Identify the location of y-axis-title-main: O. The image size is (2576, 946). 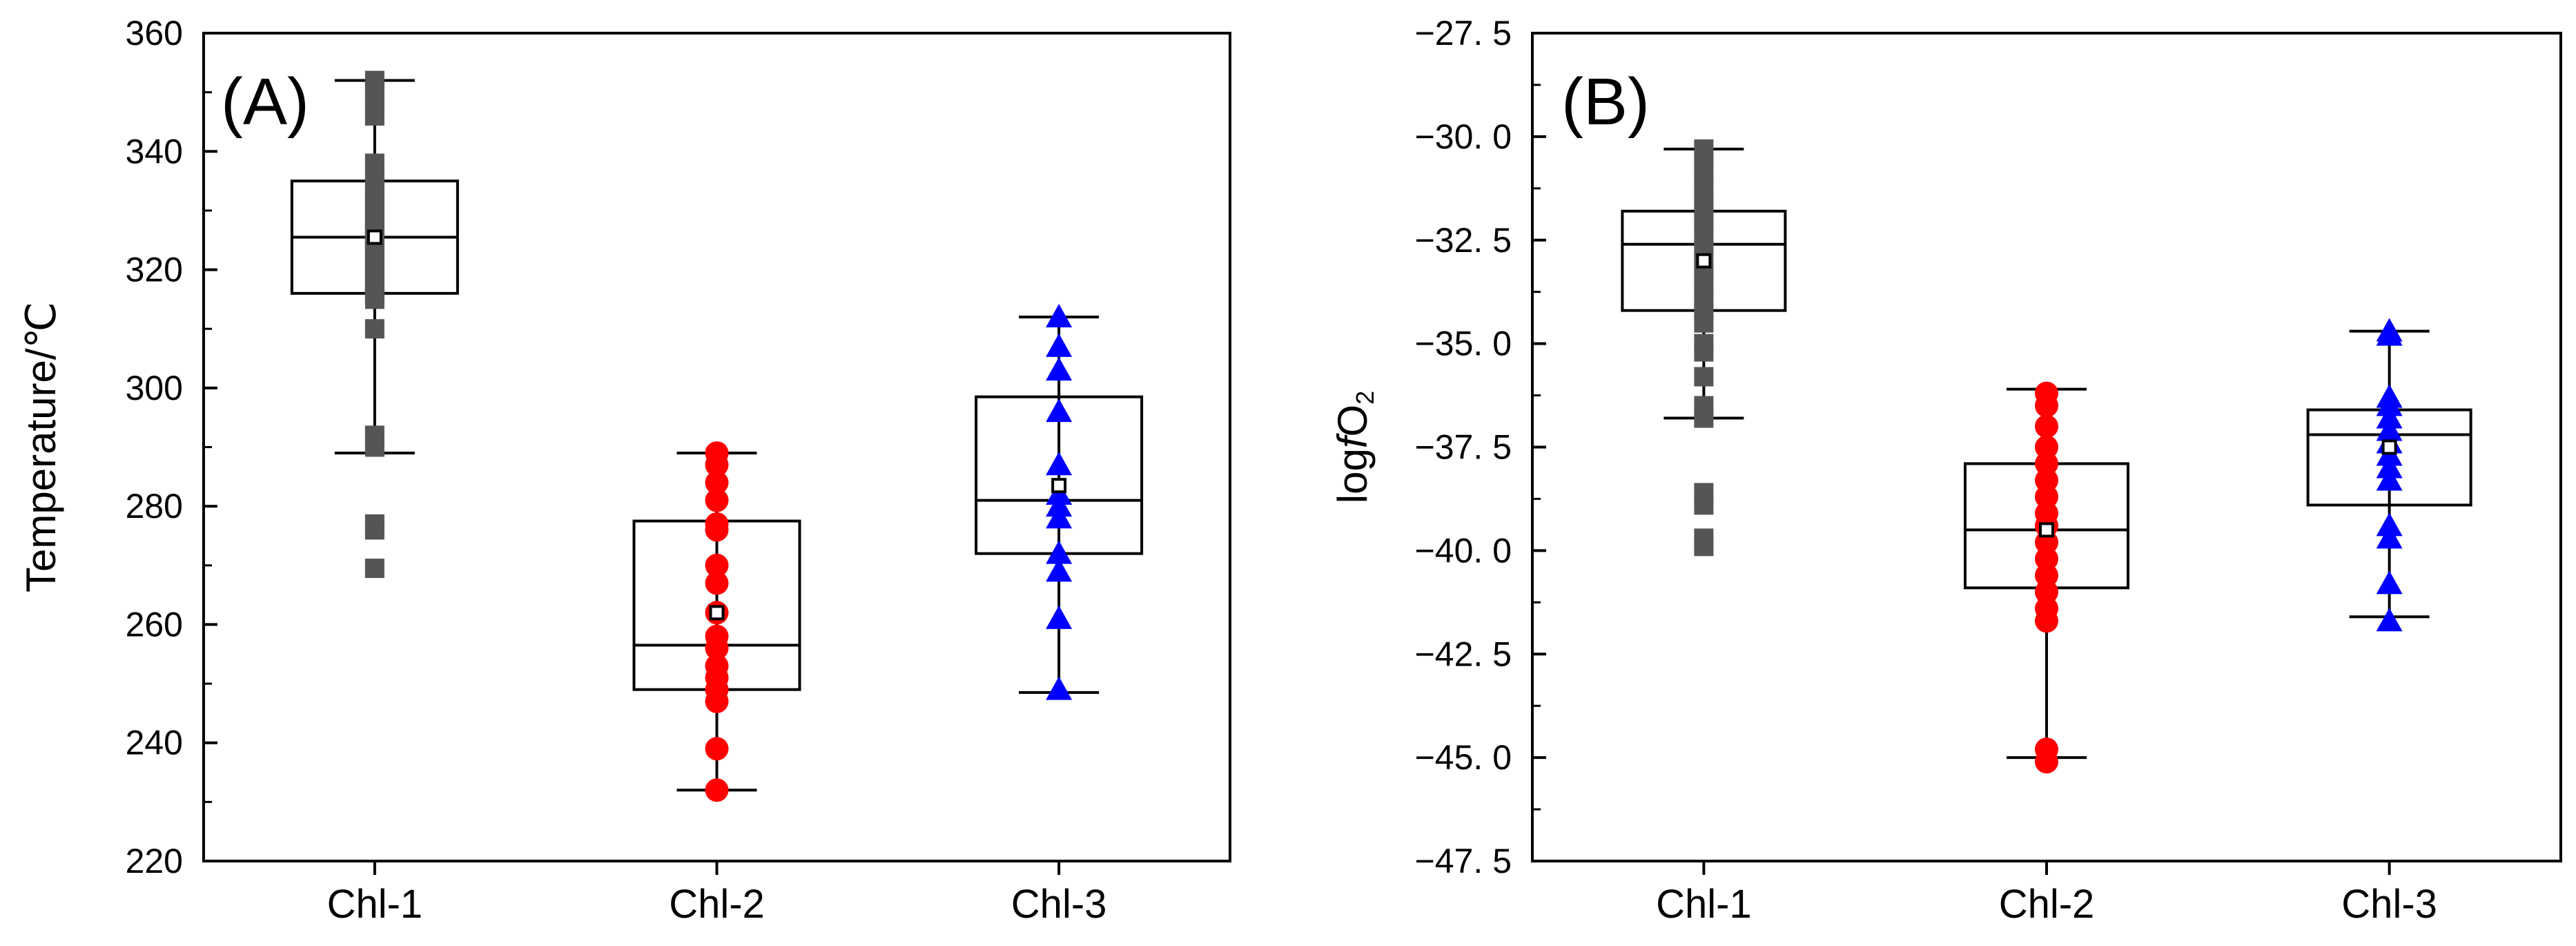
(1352, 421).